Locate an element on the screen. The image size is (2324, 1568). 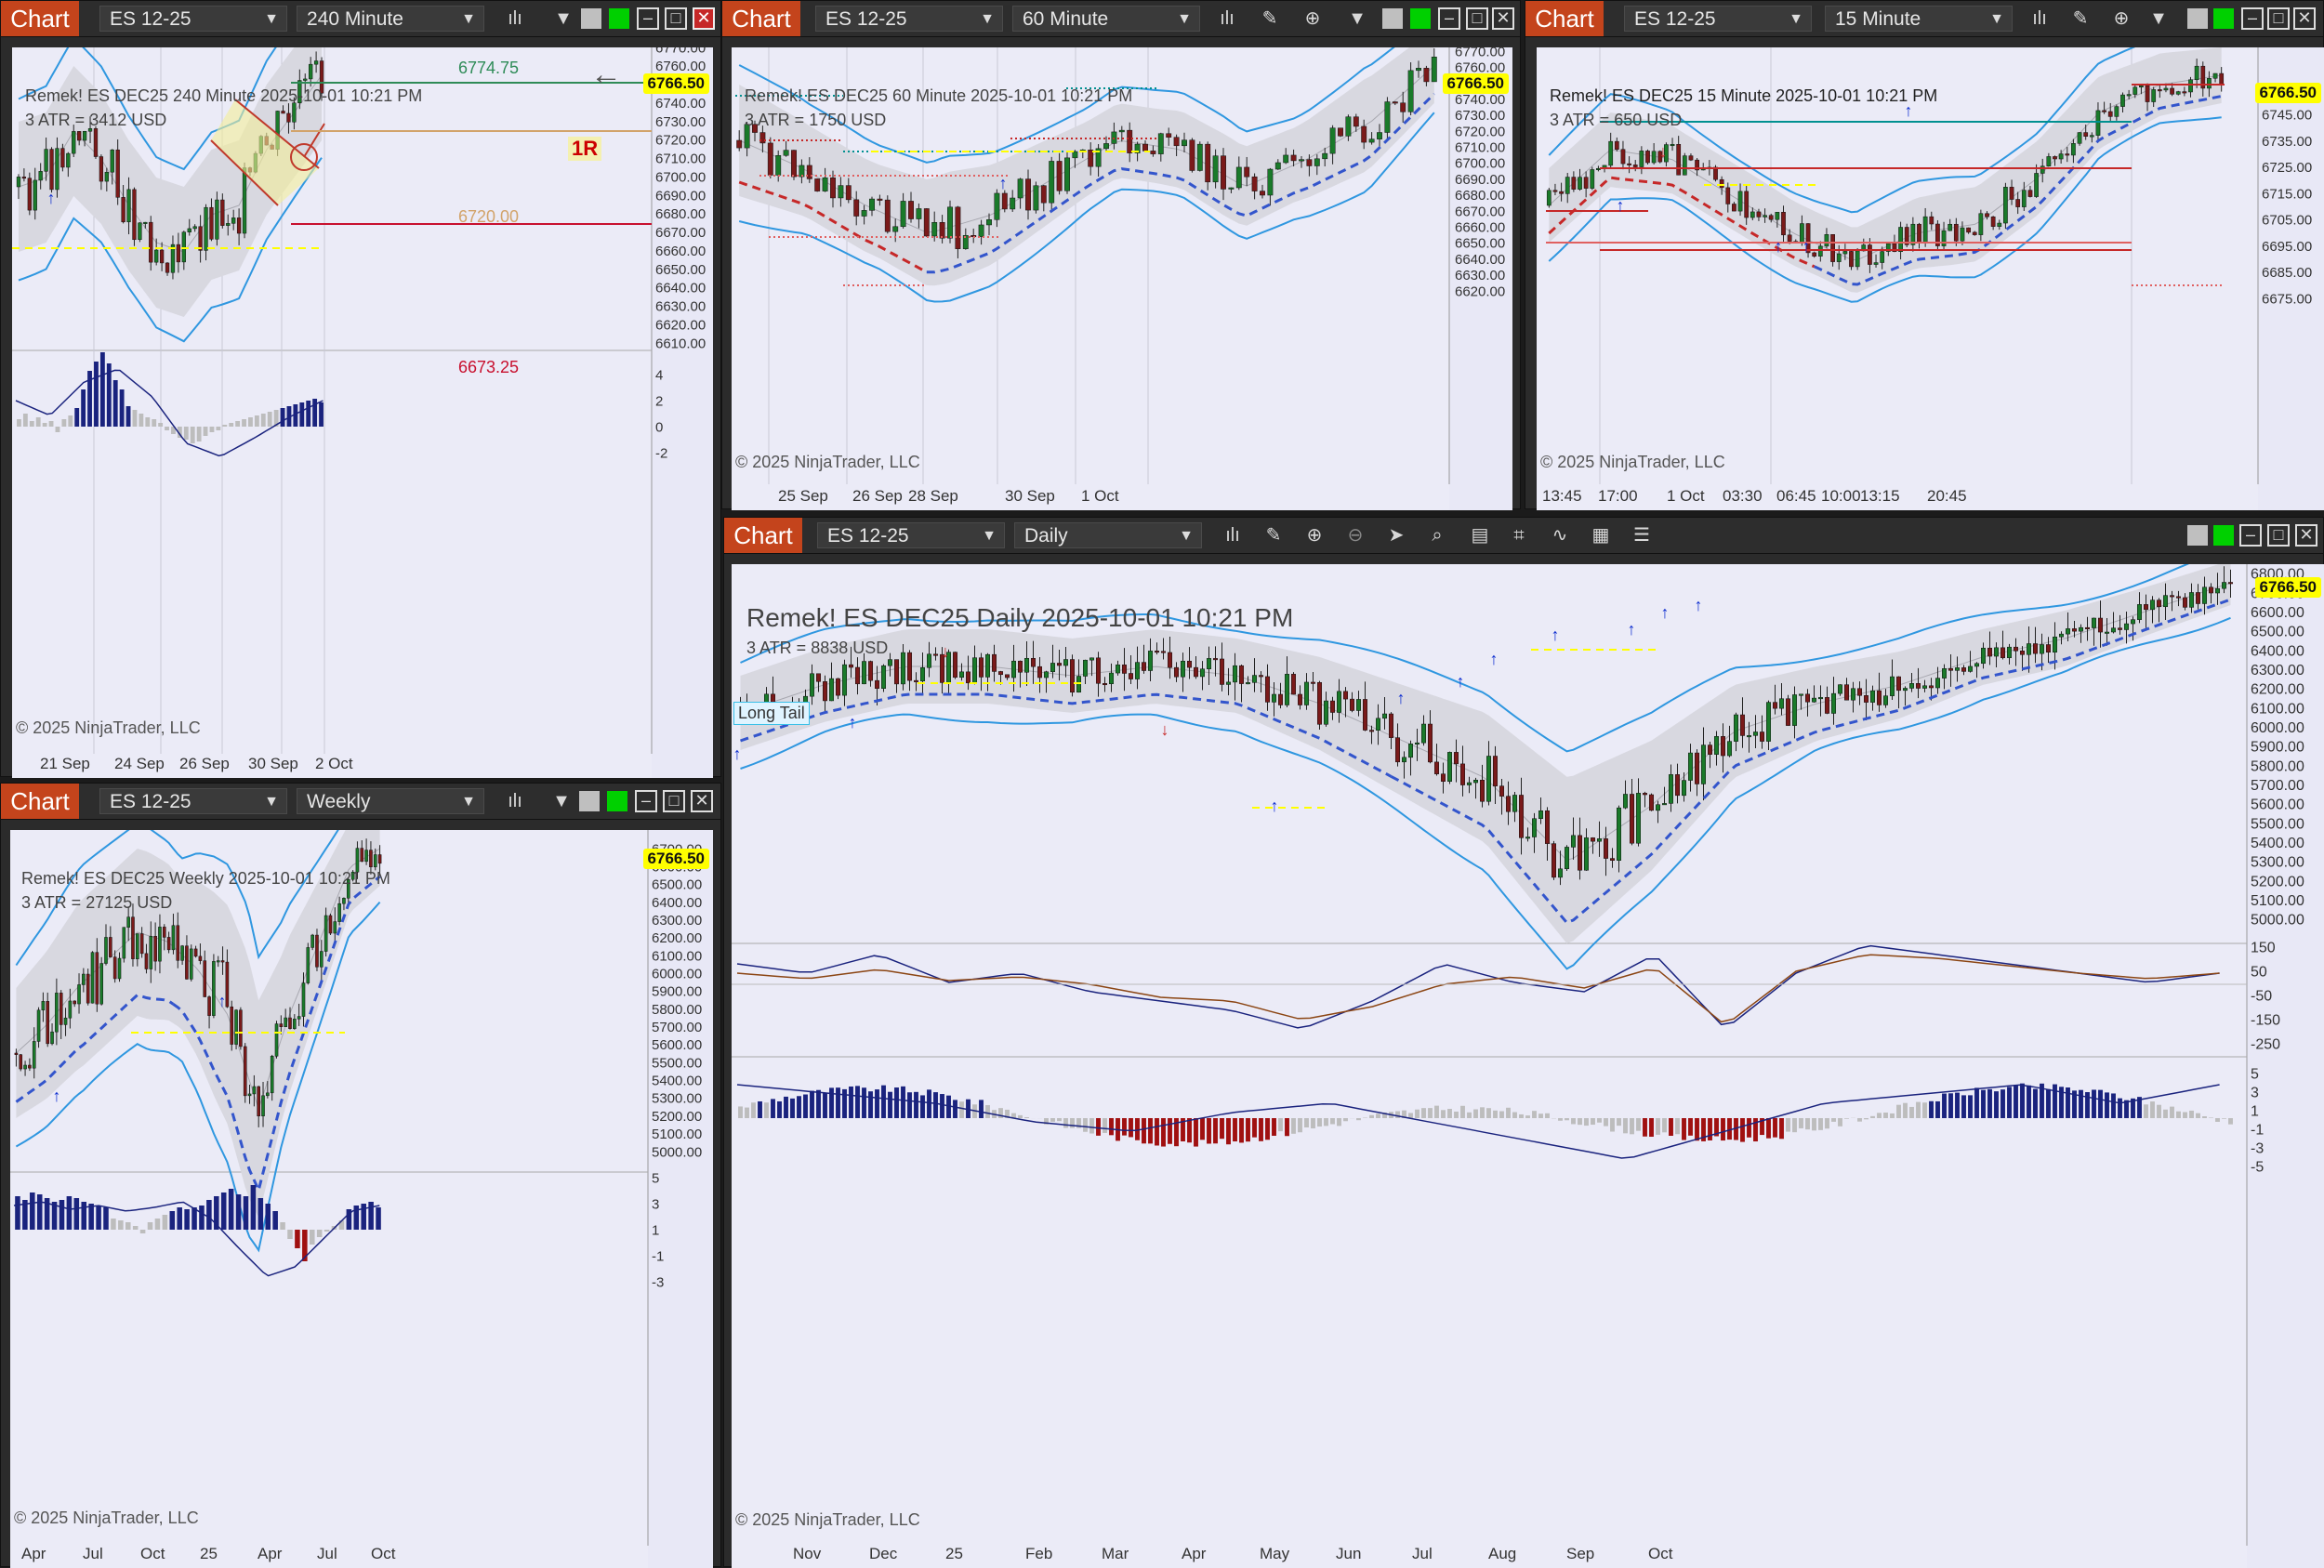
chart-properties-icon: ▤ is located at coordinates (1480, 535).